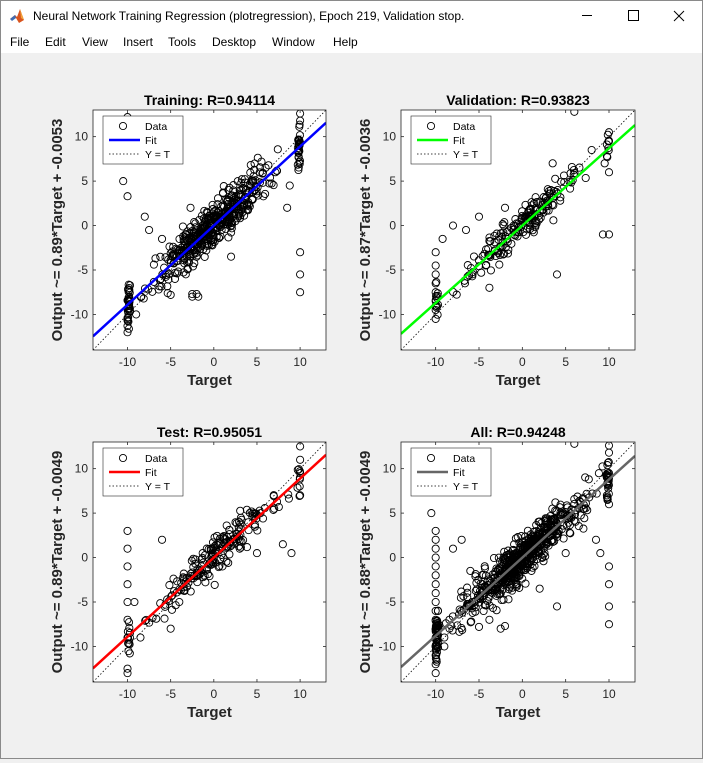 Image resolution: width=703 pixels, height=763 pixels. Describe the element at coordinates (234, 42) in the screenshot. I see `menu-desktop: Desktop` at that location.